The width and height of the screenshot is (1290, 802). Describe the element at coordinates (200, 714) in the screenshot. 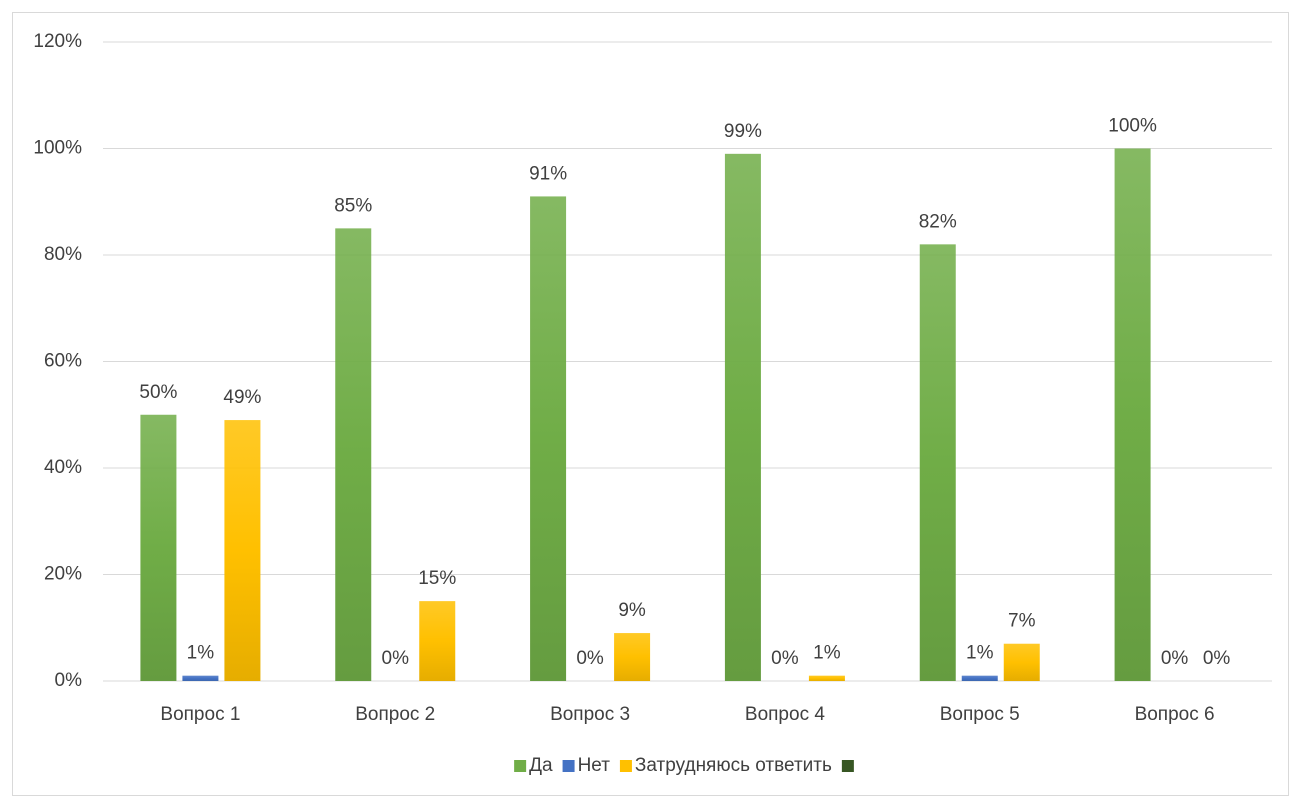

I see `x-tick-label: Вопрос 1` at that location.